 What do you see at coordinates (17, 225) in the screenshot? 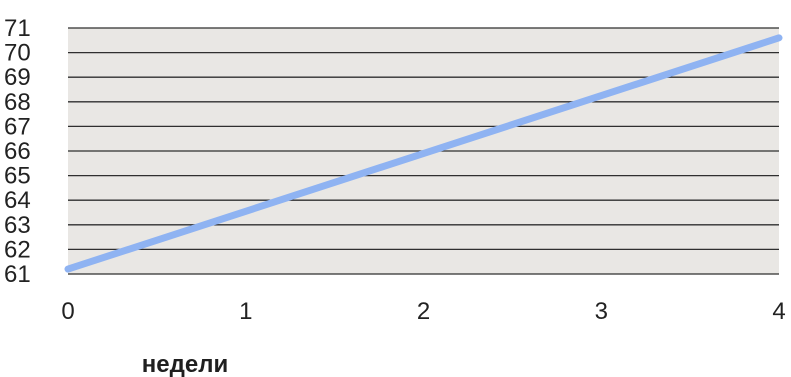
I see `y-tick-label: 63` at bounding box center [17, 225].